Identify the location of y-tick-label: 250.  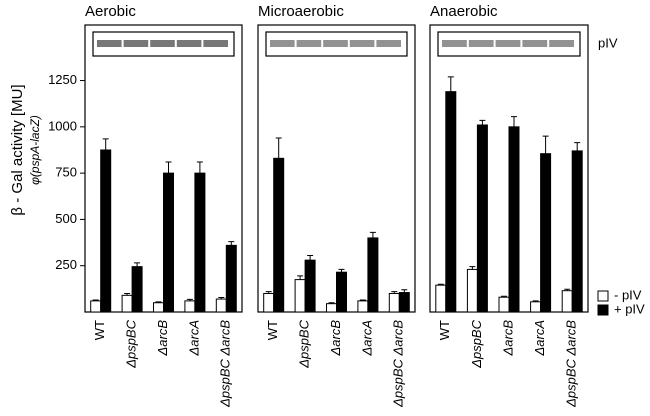
(66, 264).